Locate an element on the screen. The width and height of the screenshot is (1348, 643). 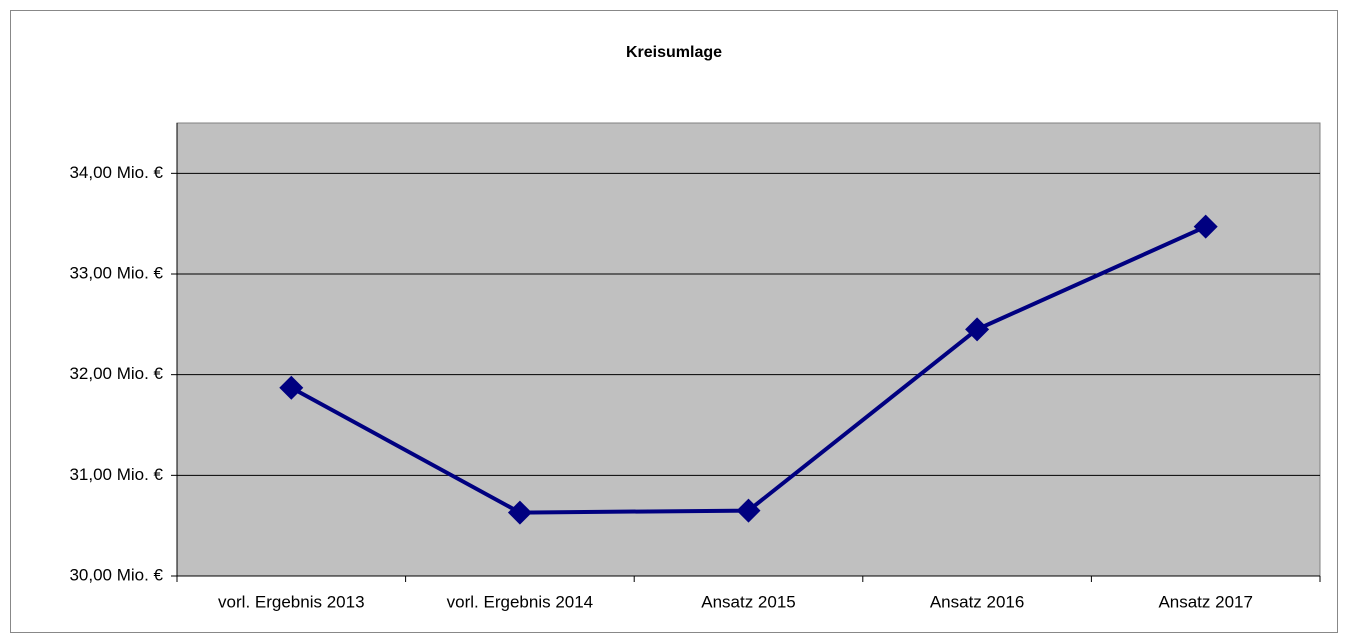
y-tick-label: 30,00 Mio. € is located at coordinates (116, 574).